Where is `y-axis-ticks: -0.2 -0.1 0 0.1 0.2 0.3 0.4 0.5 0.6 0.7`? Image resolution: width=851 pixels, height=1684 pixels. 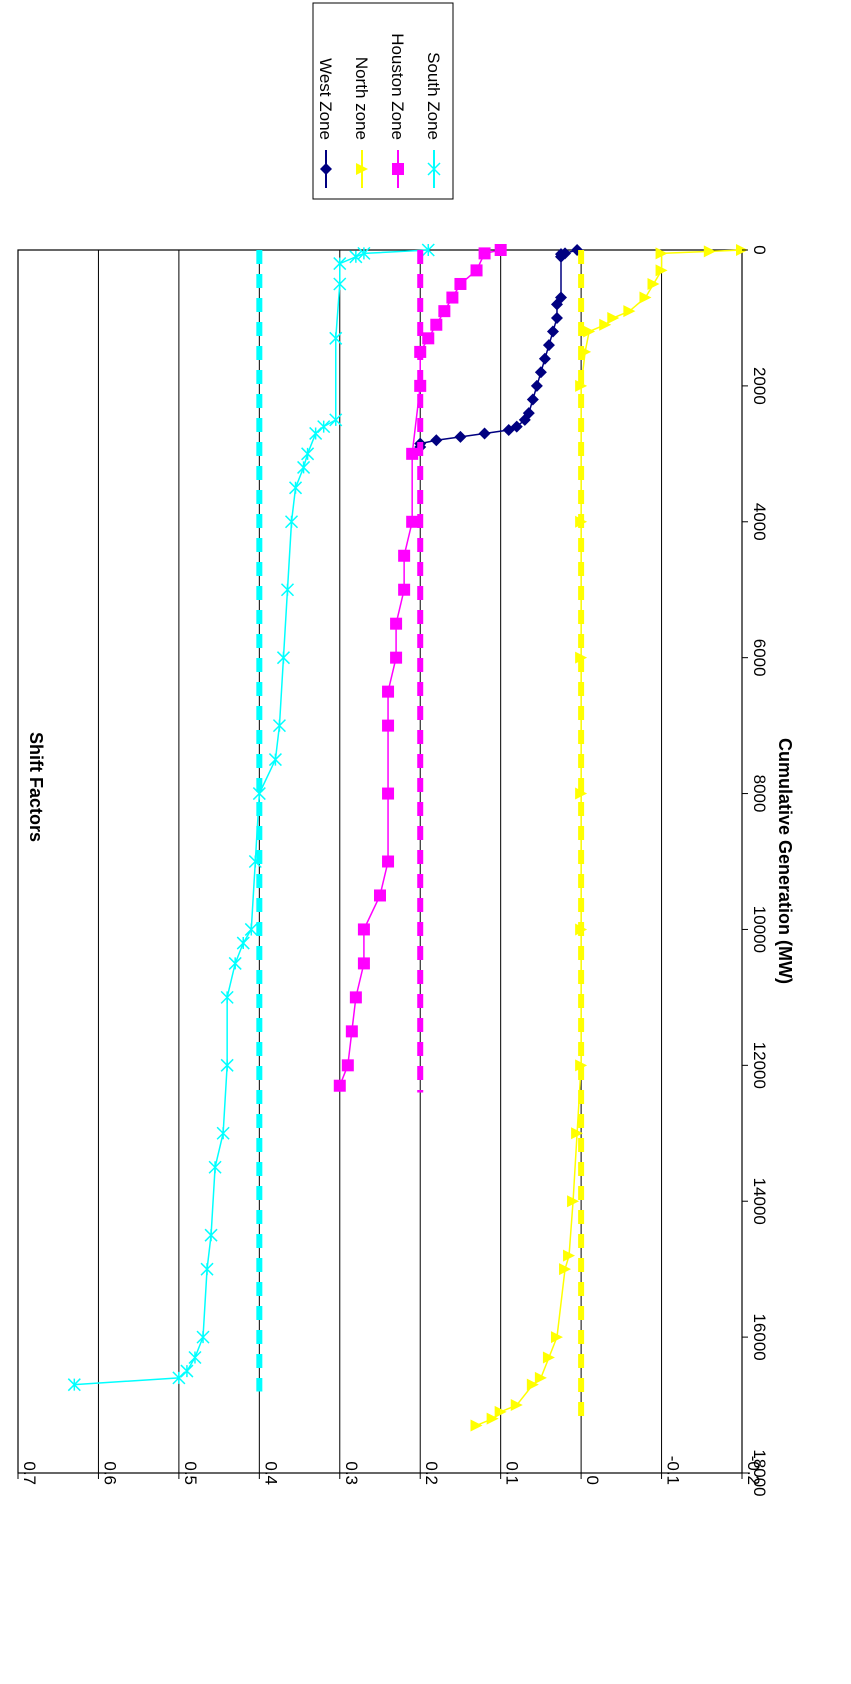 y-axis-ticks: -0.2 -0.1 0 0.1 0.2 0.3 0.4 0.5 0.6 0.7 is located at coordinates (390, 1470).